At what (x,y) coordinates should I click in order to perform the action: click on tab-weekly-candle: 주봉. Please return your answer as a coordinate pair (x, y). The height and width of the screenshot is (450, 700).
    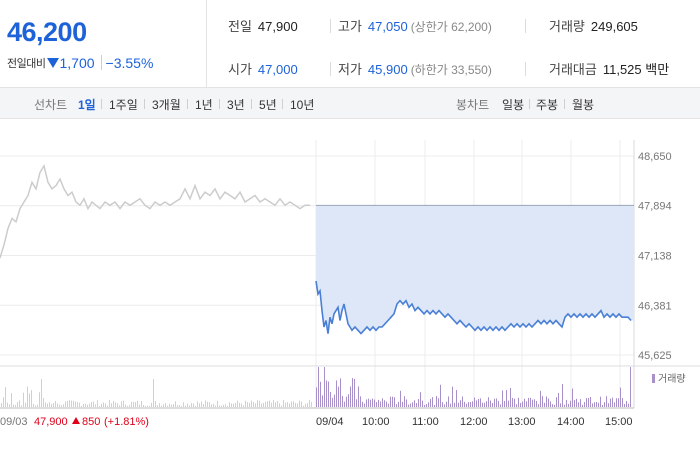
    Looking at the image, I should click on (547, 105).